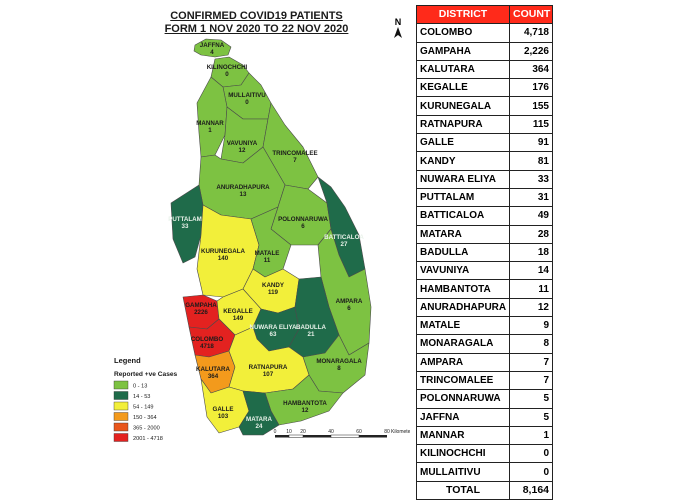 The image size is (700, 500). I want to click on district-value-polonnaruwa: 6, so click(303, 226).